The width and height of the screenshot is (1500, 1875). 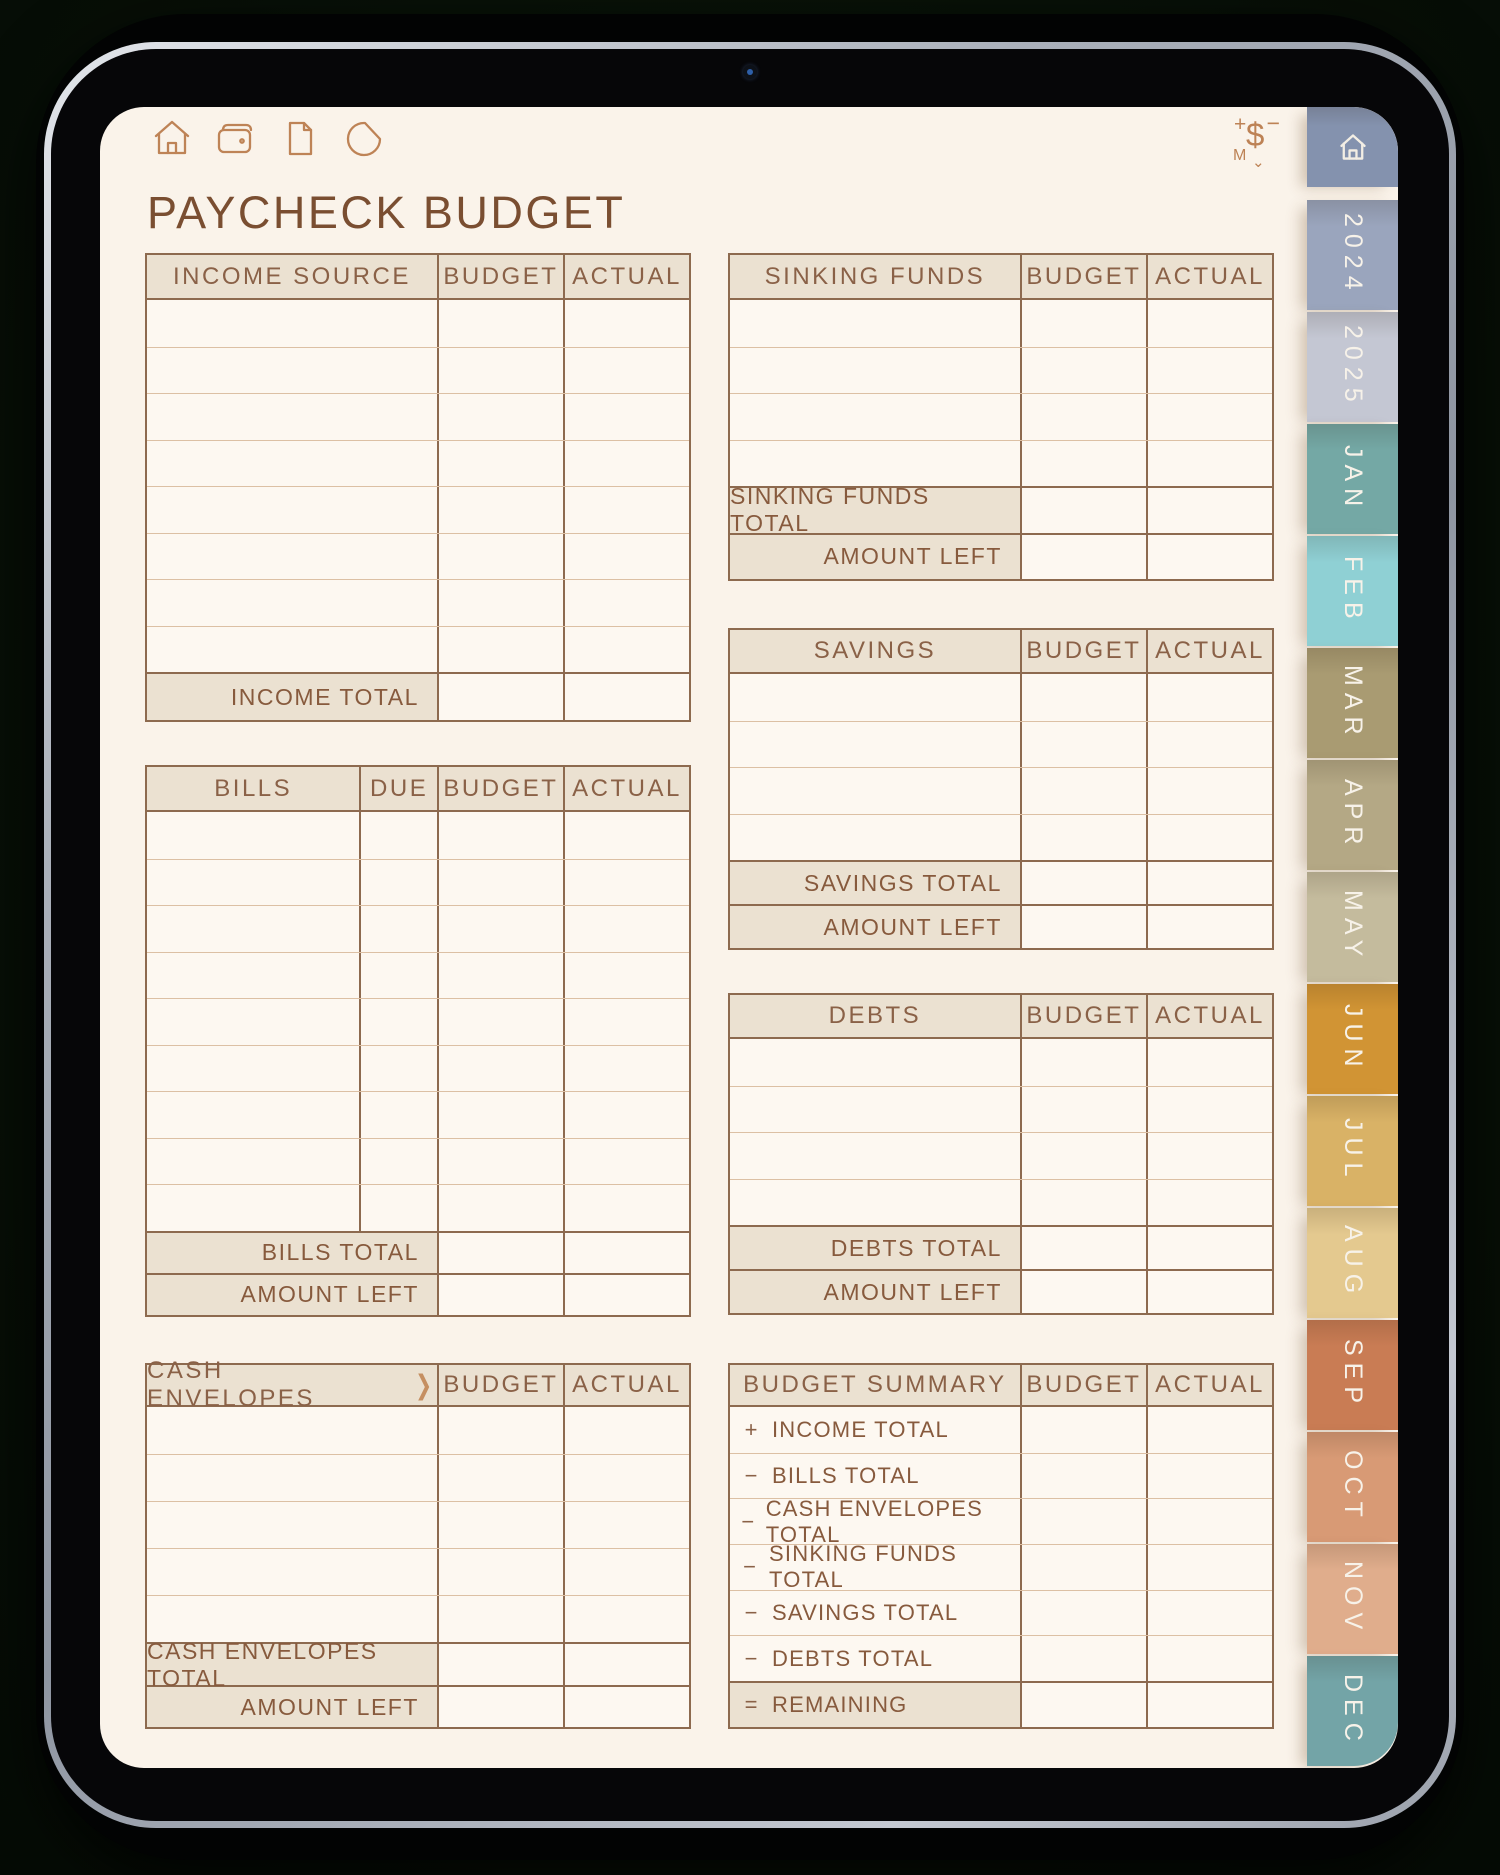 I want to click on budget-calculator-icon: + − $ M ⌄, so click(x=1257, y=141).